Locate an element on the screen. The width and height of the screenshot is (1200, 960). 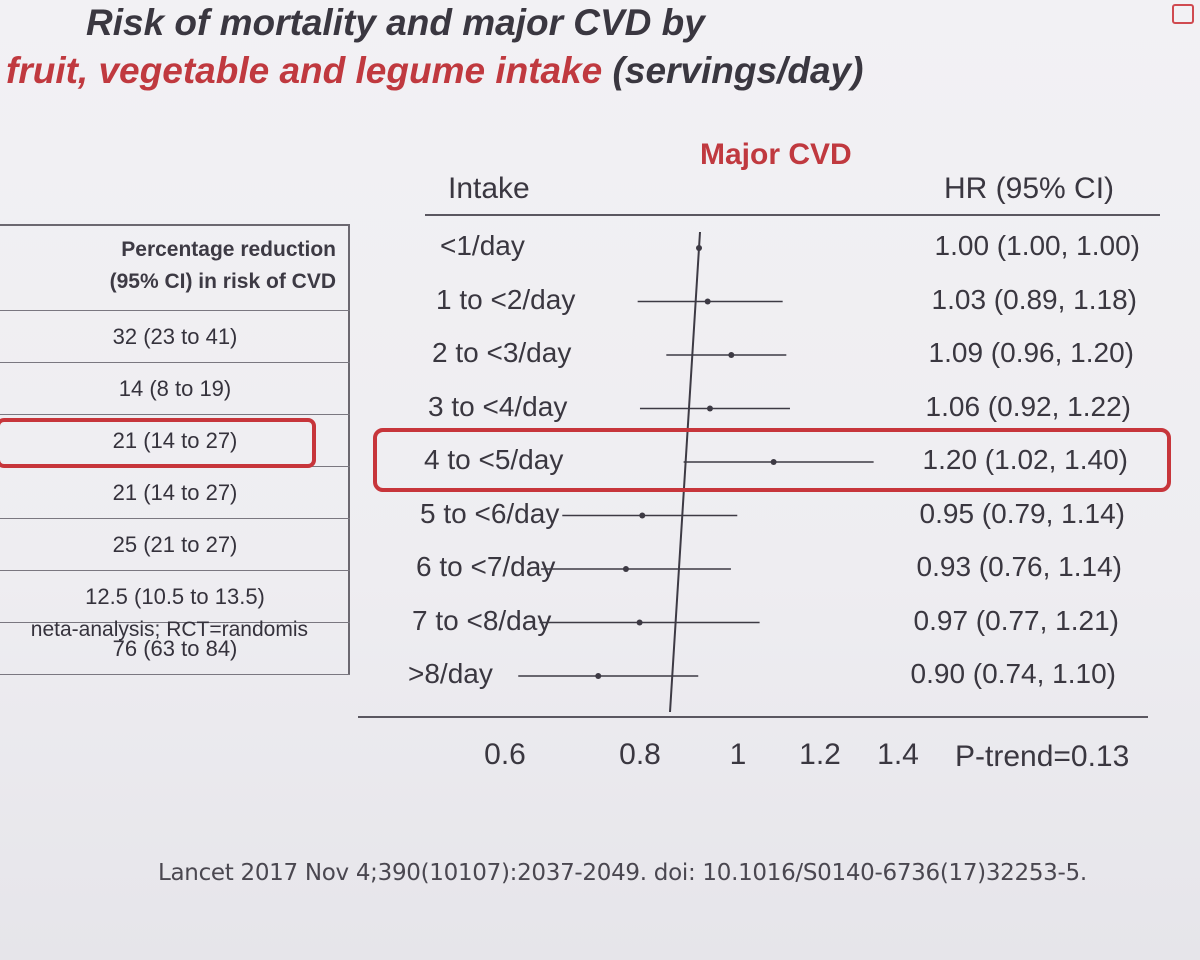
x-tick-label: 1.4 is located at coordinates (898, 754).